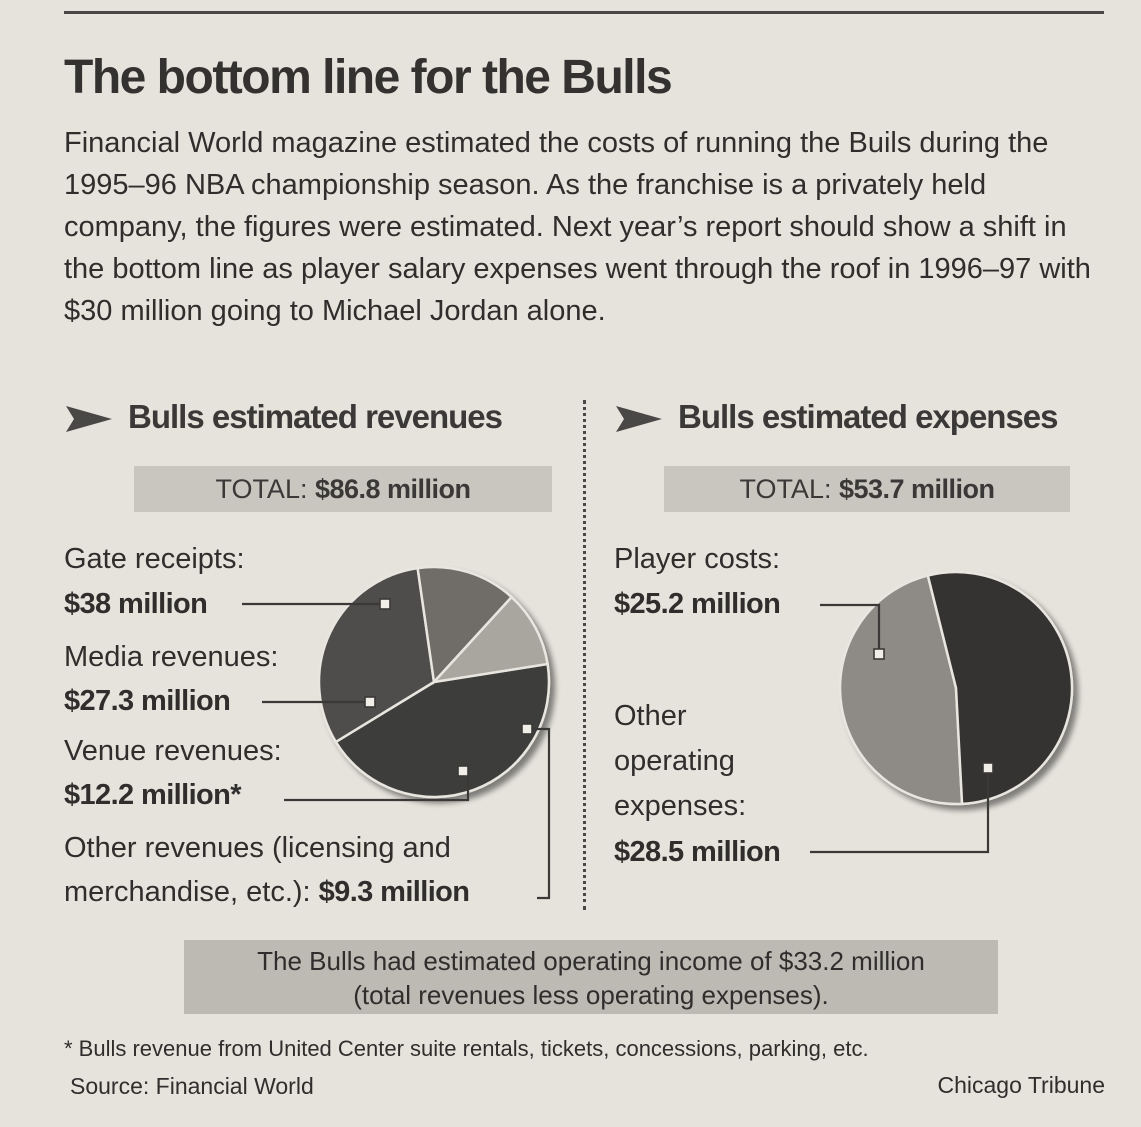 Image resolution: width=1141 pixels, height=1127 pixels. Describe the element at coordinates (789, 489) in the screenshot. I see `expenses-total-prefix: TOTAL:` at that location.